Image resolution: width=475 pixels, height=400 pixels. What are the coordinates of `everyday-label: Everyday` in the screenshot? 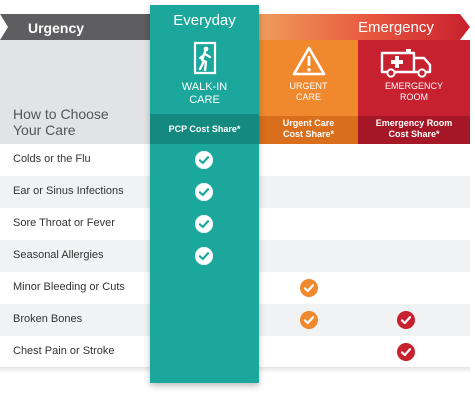 It's located at (204, 20).